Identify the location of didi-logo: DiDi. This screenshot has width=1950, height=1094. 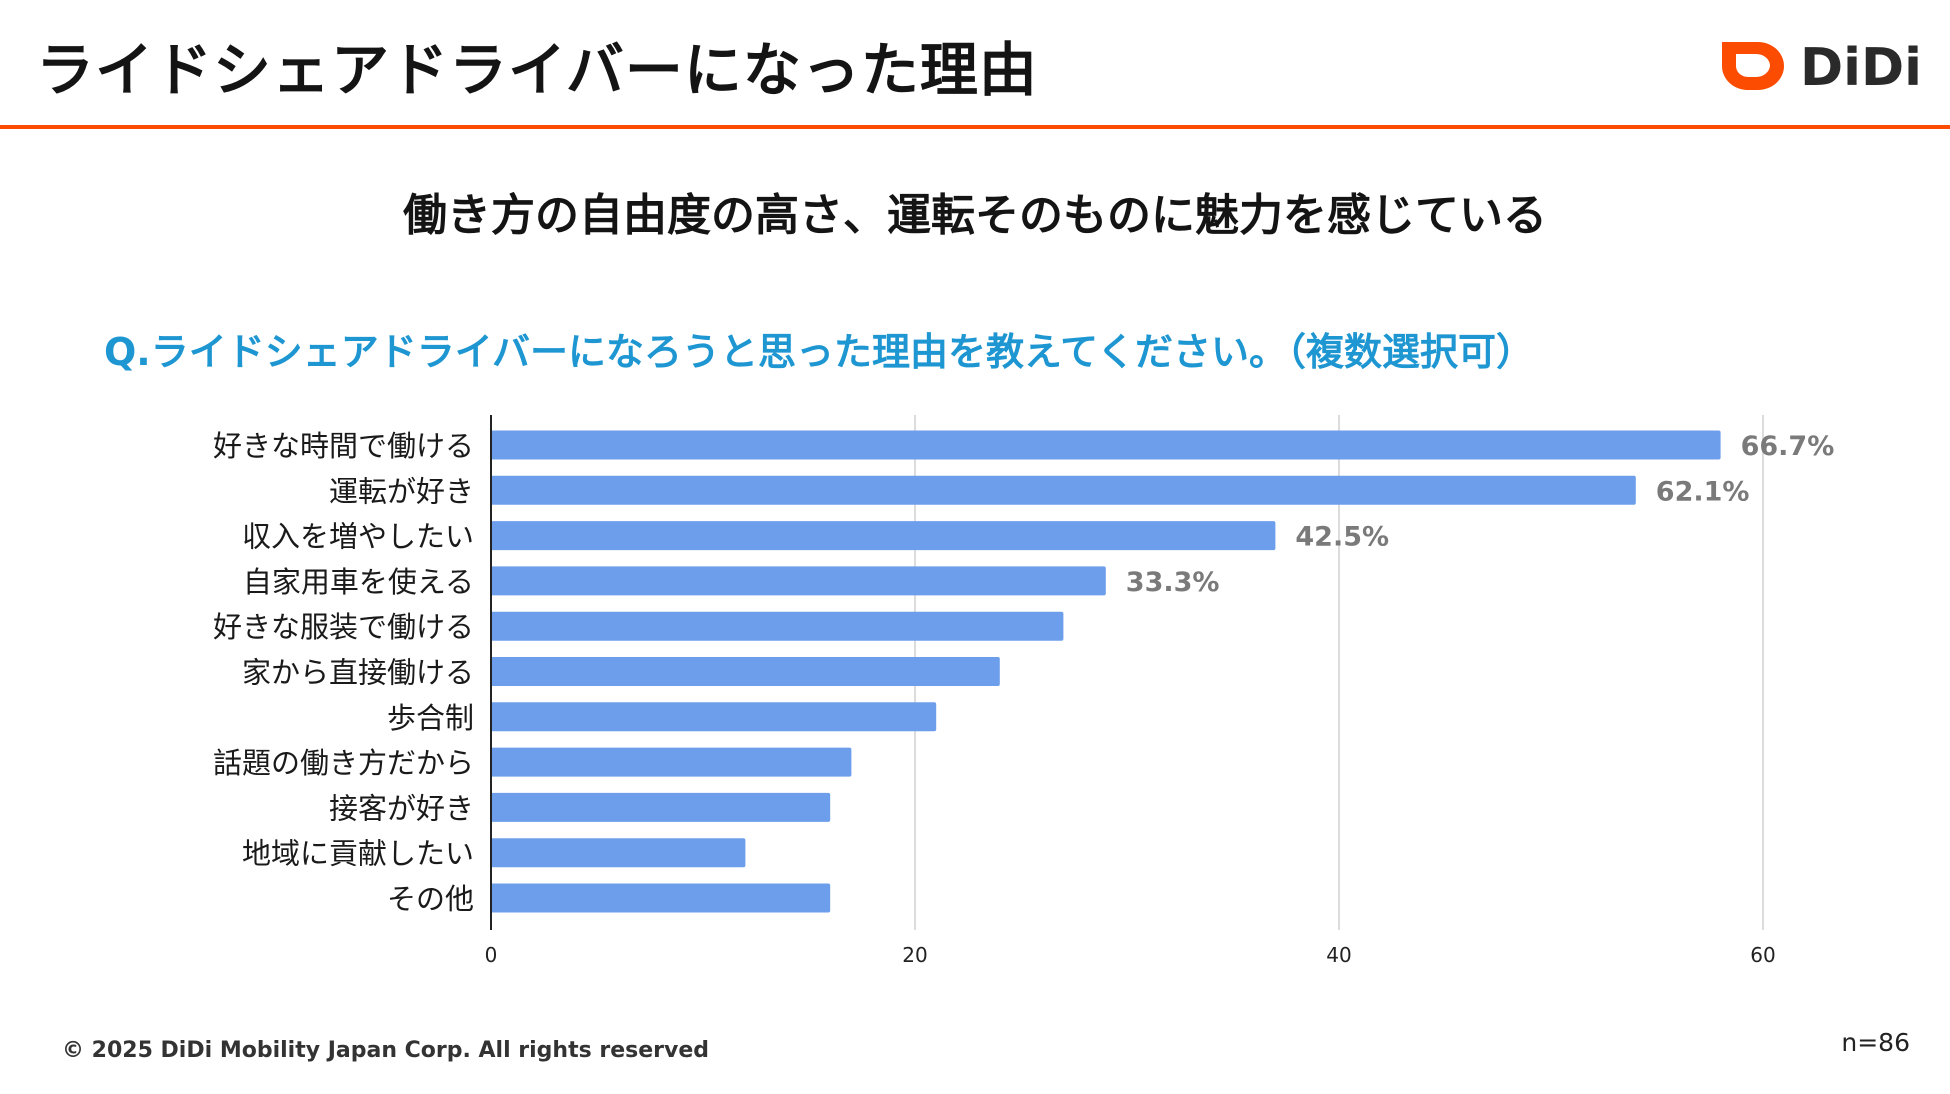
(1819, 67).